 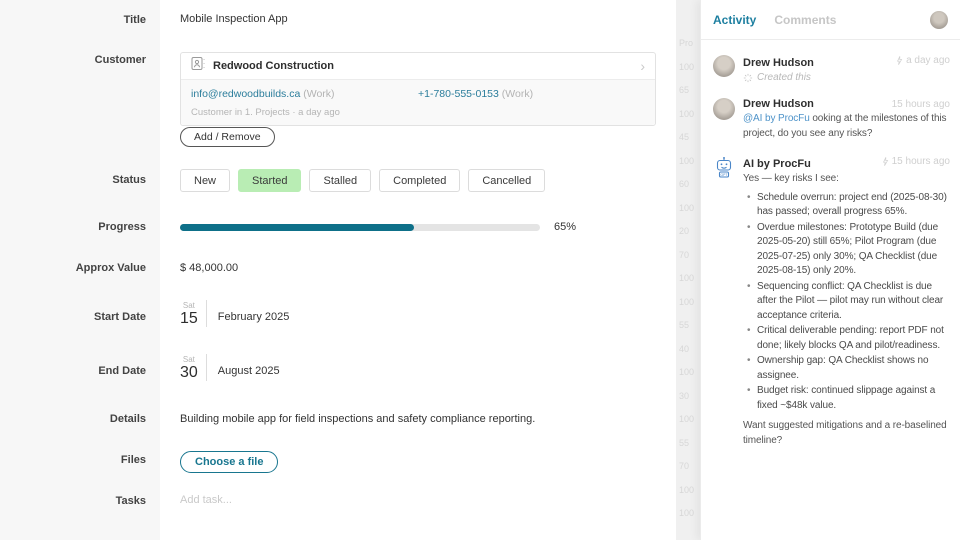 I want to click on tab-comments: Comments, so click(x=805, y=19).